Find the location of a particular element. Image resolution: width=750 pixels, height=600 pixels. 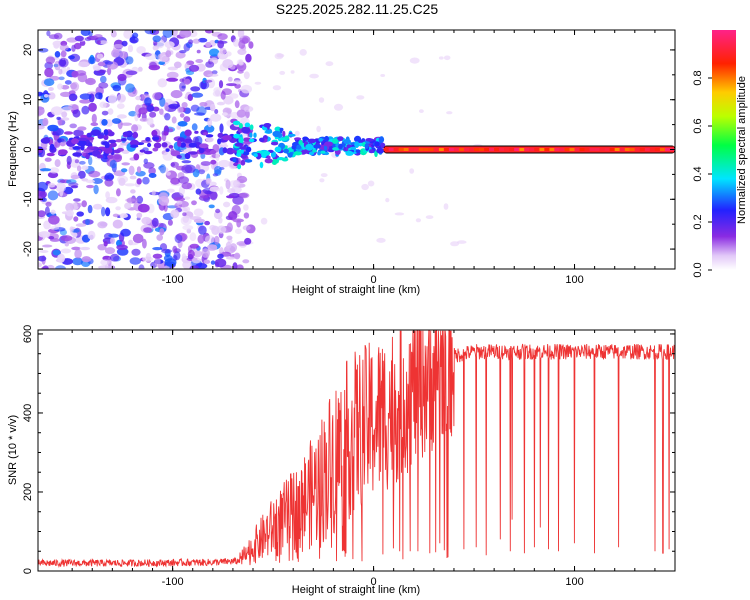

snr-xlabel: Height of straight line (km) is located at coordinates (356, 590).